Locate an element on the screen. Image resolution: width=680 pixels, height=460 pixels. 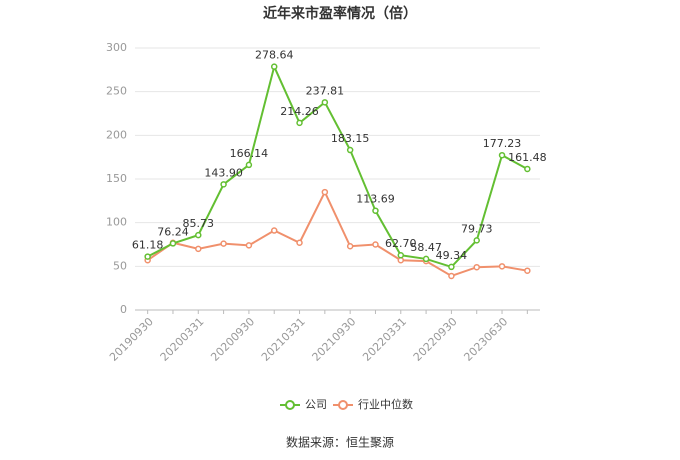
x-tick-label: 20210331 is located at coordinates (283, 339).